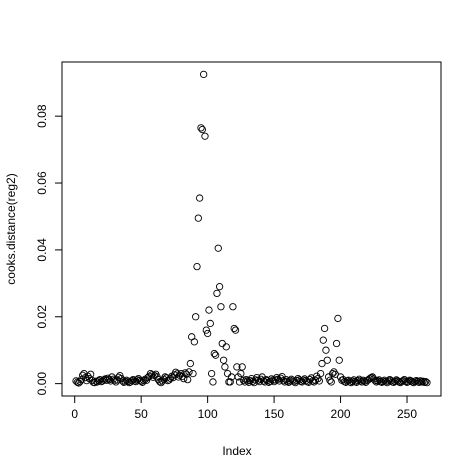 Image resolution: width=474 pixels, height=474 pixels. Describe the element at coordinates (341, 414) in the screenshot. I see `x-tick-label: 200` at that location.